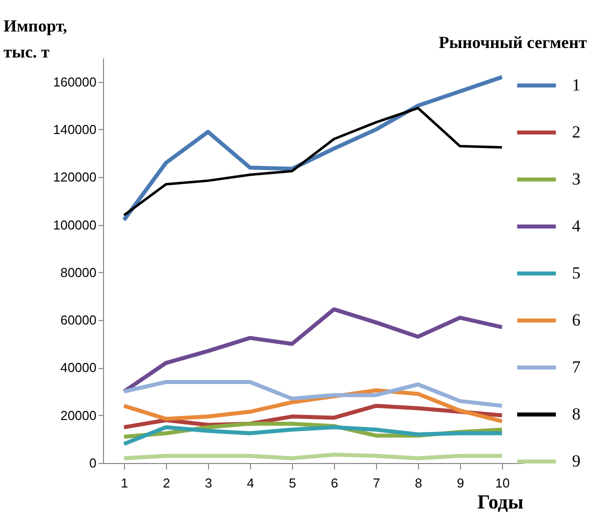  What do you see at coordinates (576, 273) in the screenshot?
I see `legend-label: 5` at bounding box center [576, 273].